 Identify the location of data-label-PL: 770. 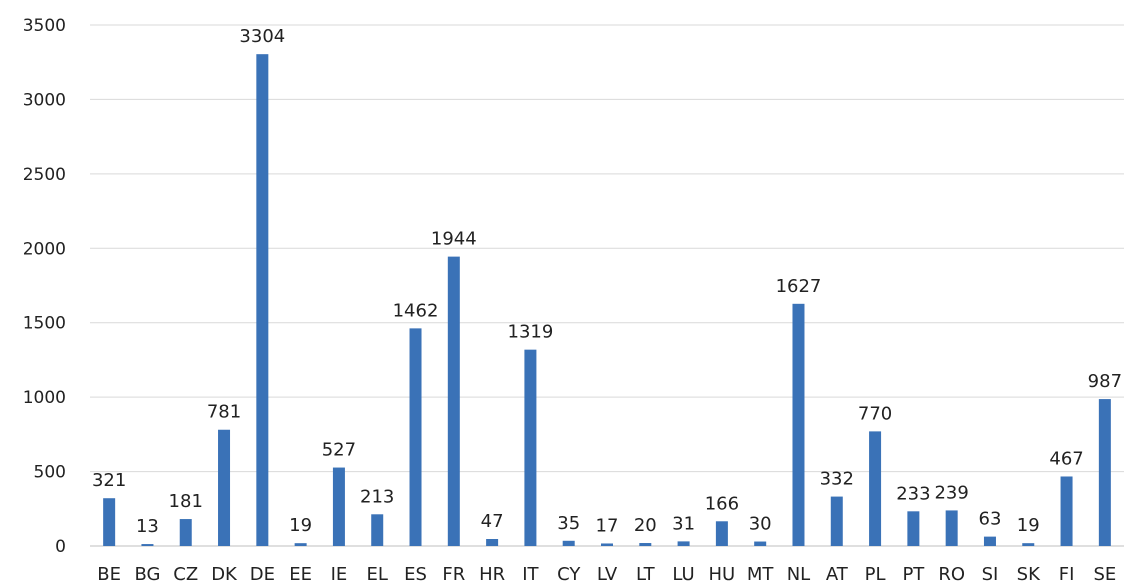
(875, 413).